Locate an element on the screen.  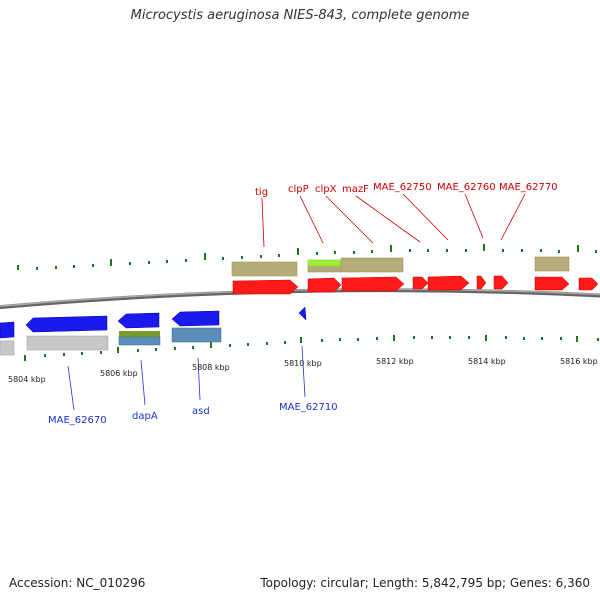
genome-backbone is located at coordinates (300, 299).